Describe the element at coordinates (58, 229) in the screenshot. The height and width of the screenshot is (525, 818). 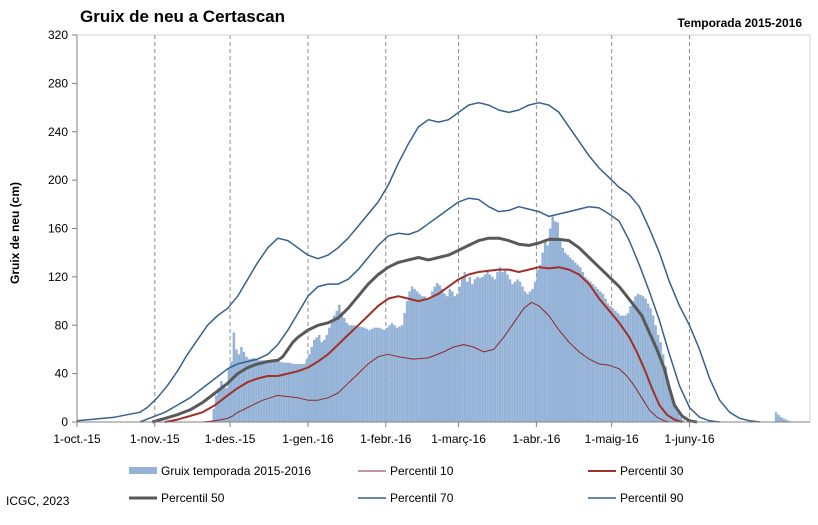
I see `y-tick-label-160: 160` at that location.